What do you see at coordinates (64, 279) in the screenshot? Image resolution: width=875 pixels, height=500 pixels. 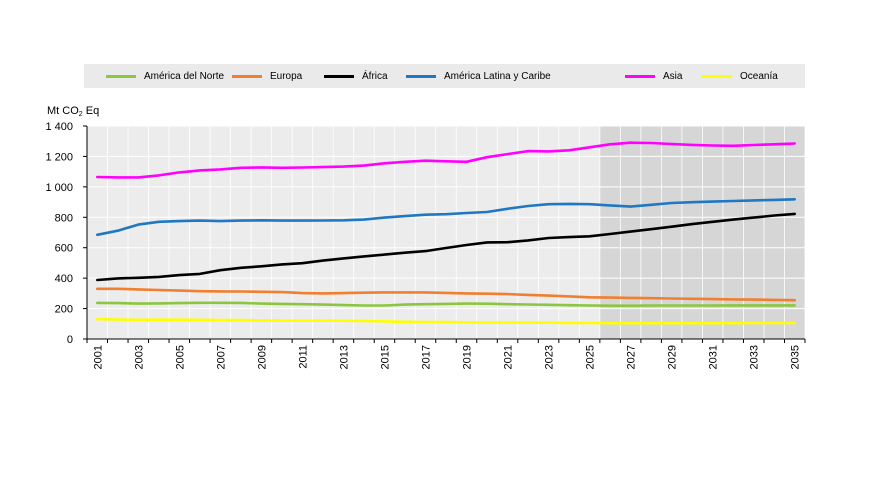 I see `y-tick-label: 400` at bounding box center [64, 279].